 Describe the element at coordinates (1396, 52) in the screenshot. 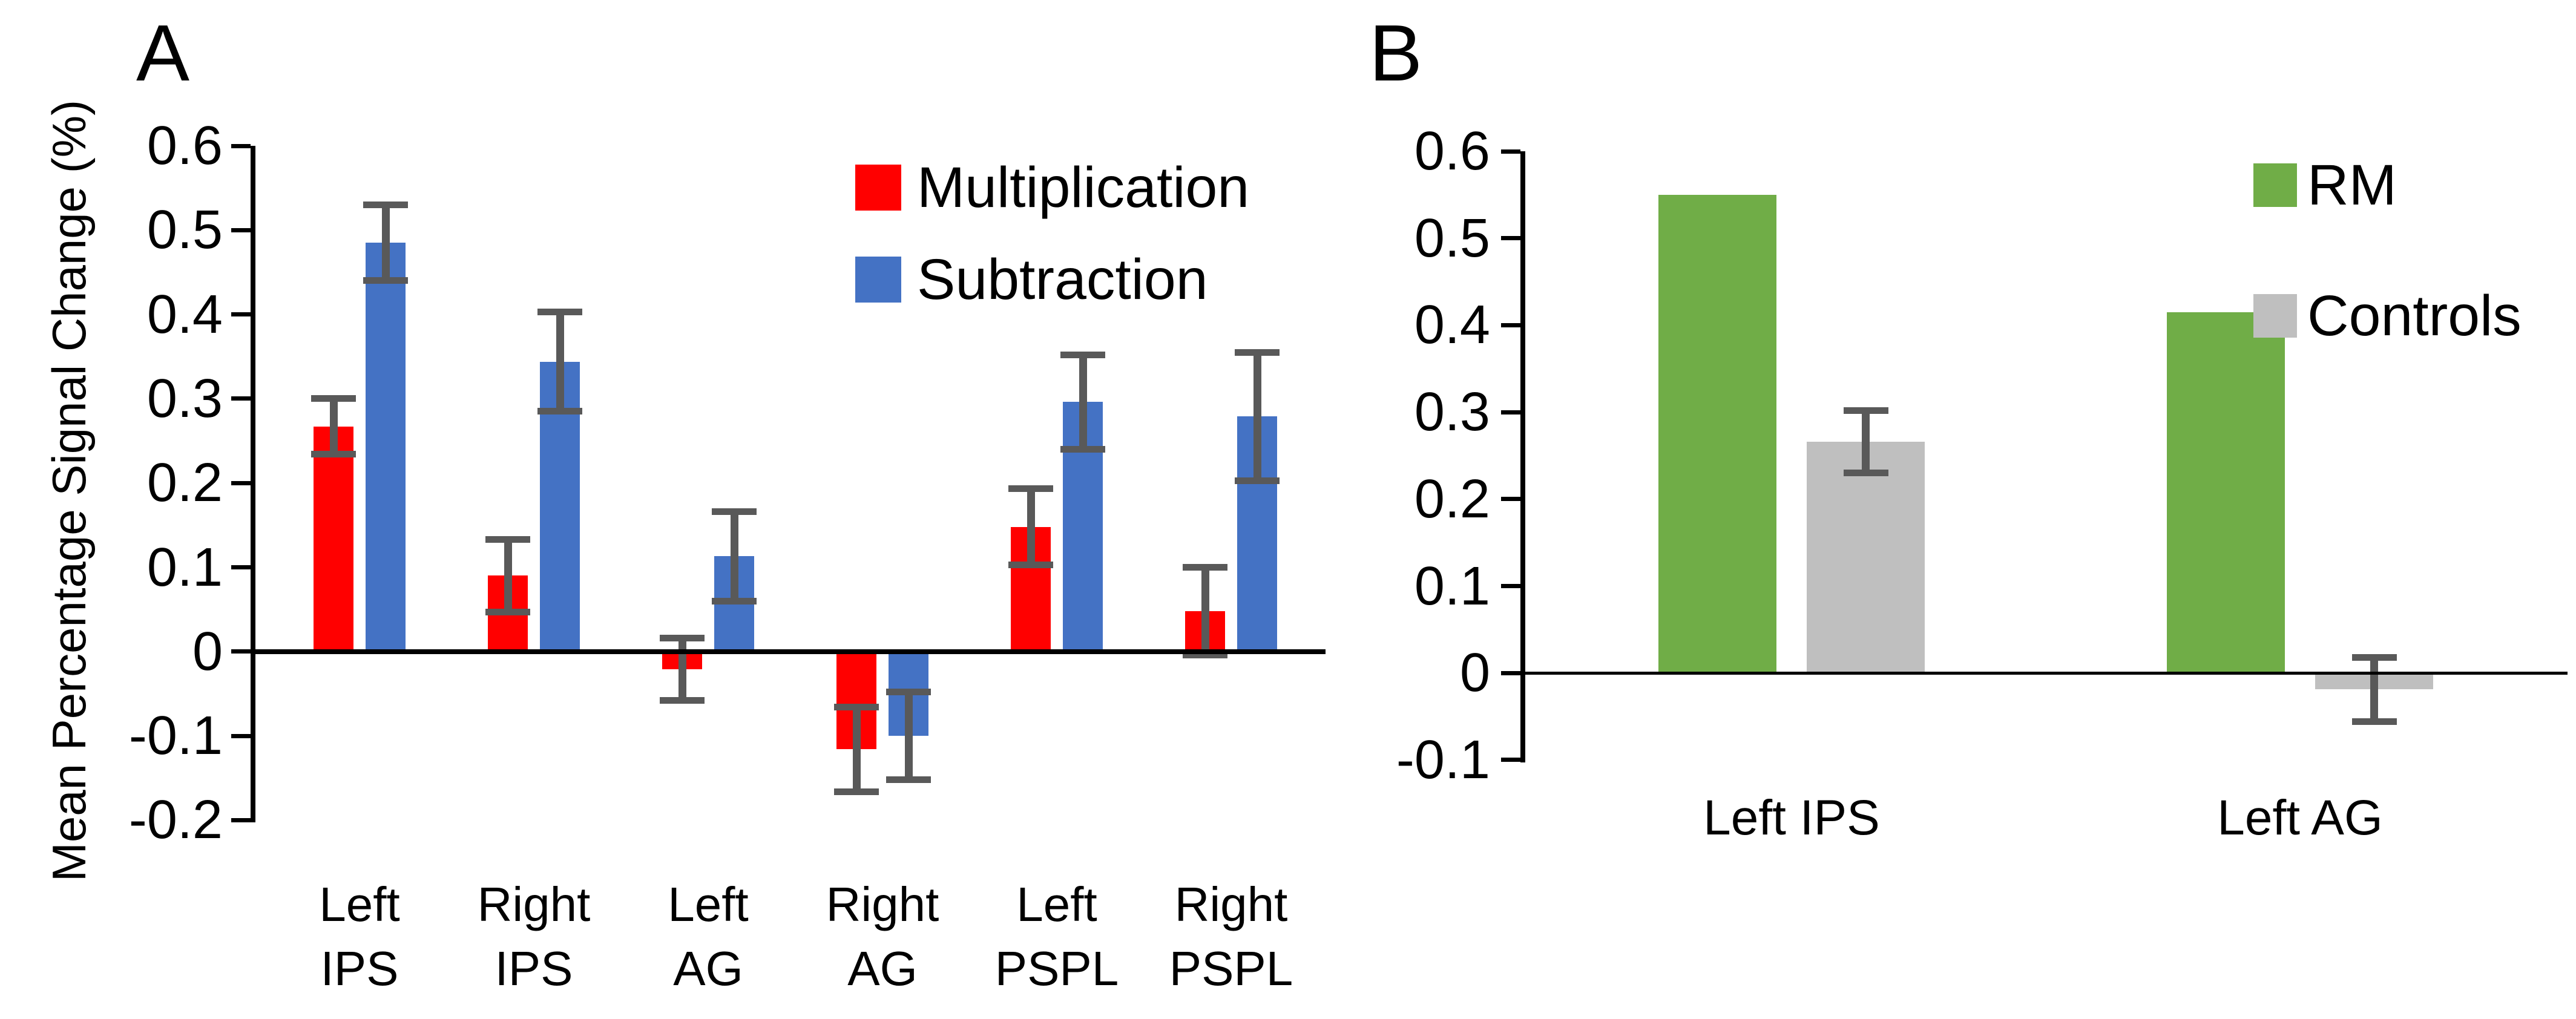

I see `panel-b-label: B` at that location.